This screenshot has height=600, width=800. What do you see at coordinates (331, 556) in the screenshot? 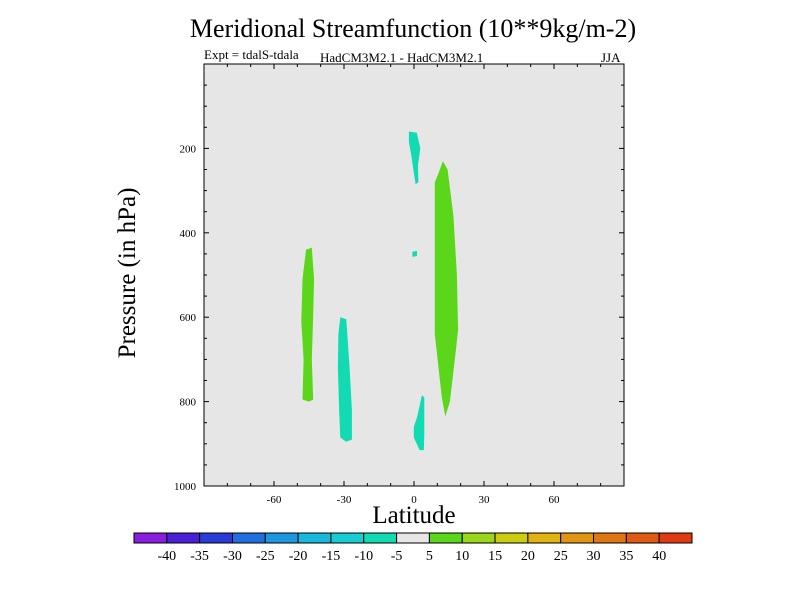
I see `colorbar-label: -15` at bounding box center [331, 556].